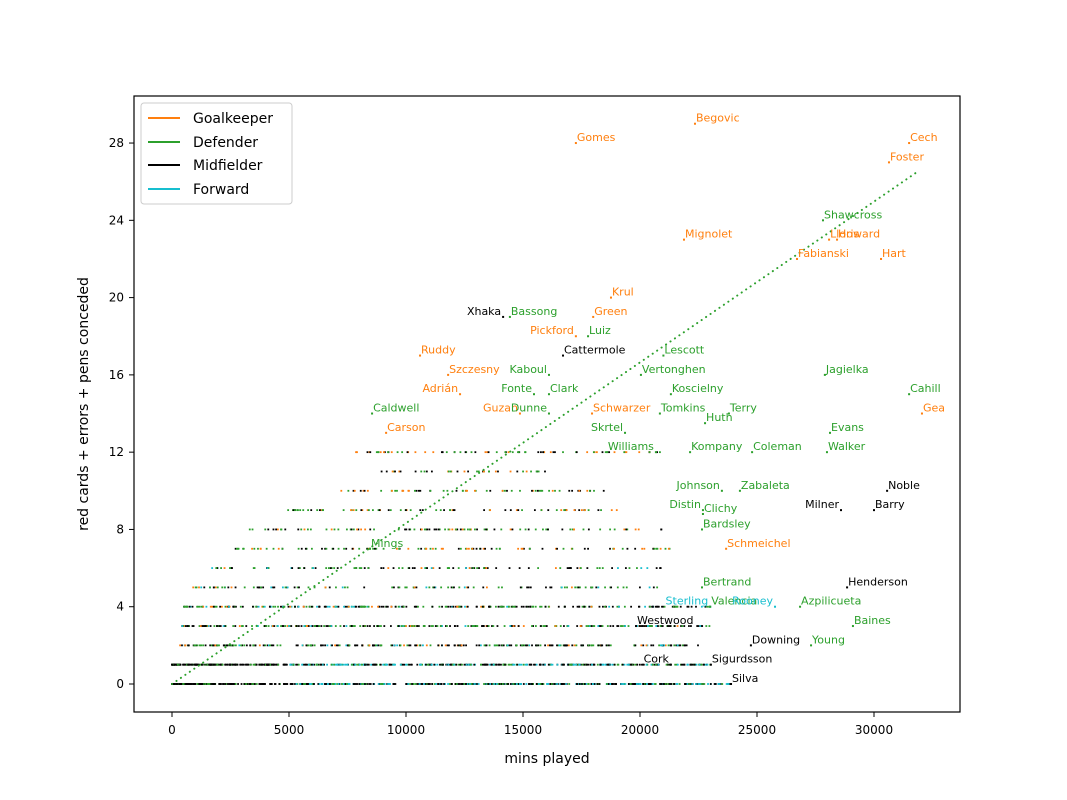 This screenshot has width=1067, height=800. Describe the element at coordinates (484, 311) in the screenshot. I see `point-label: Xhaka` at that location.